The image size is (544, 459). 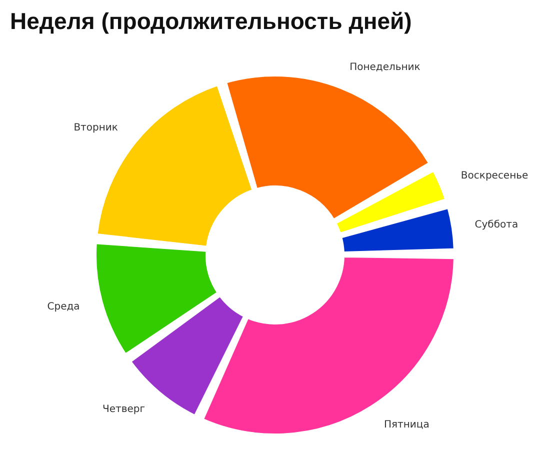 What do you see at coordinates (96, 128) in the screenshot?
I see `slice-label: Вторник` at bounding box center [96, 128].